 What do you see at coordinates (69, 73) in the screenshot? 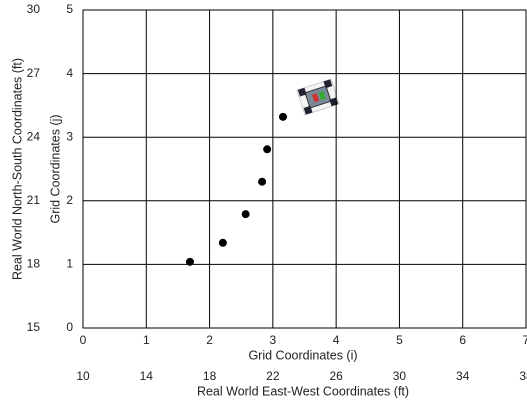
I see `y-tick-label: 4` at bounding box center [69, 73].